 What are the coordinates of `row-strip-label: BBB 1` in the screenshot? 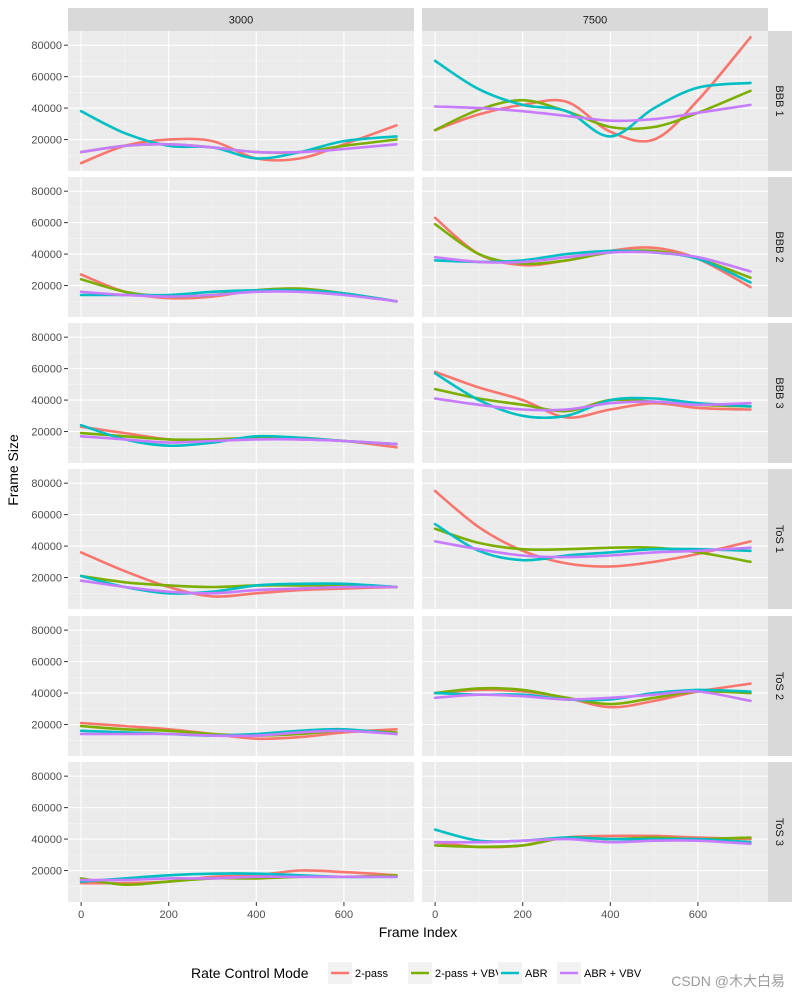 It's located at (779, 100).